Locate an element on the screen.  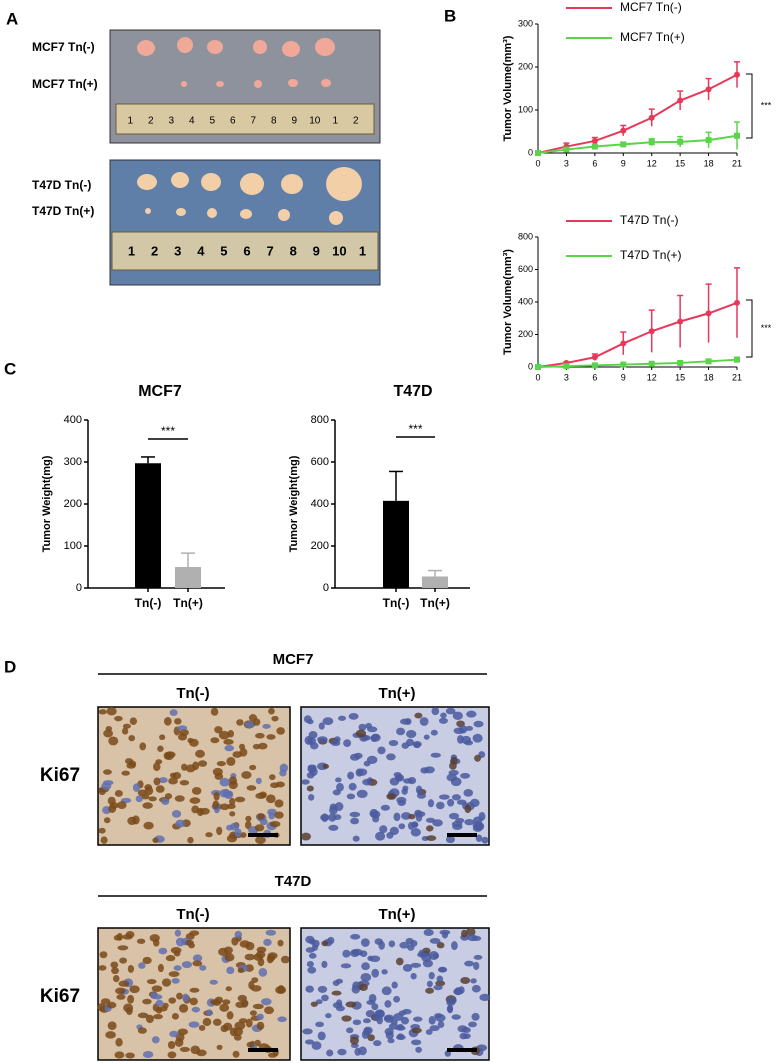
ruler-number: 5 is located at coordinates (223, 250).